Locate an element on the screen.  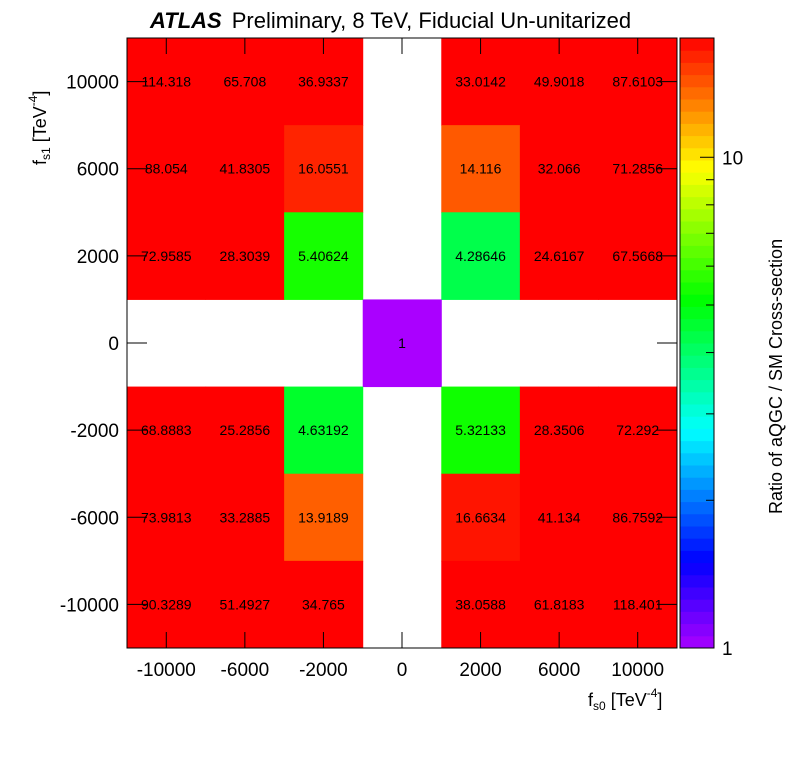
y-tick-label: 0 is located at coordinates (113, 344).